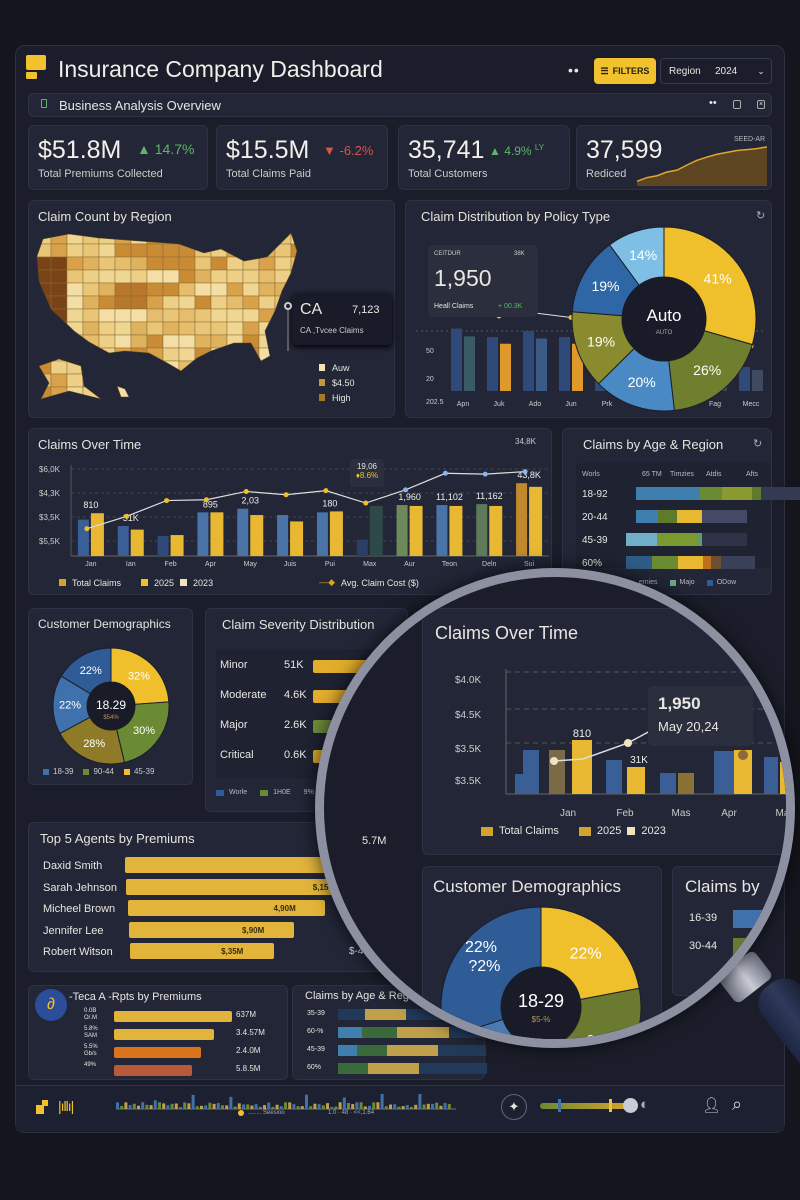  I want to click on report-row: 5.8% SAM 3.4.57M, so click(159, 1035).